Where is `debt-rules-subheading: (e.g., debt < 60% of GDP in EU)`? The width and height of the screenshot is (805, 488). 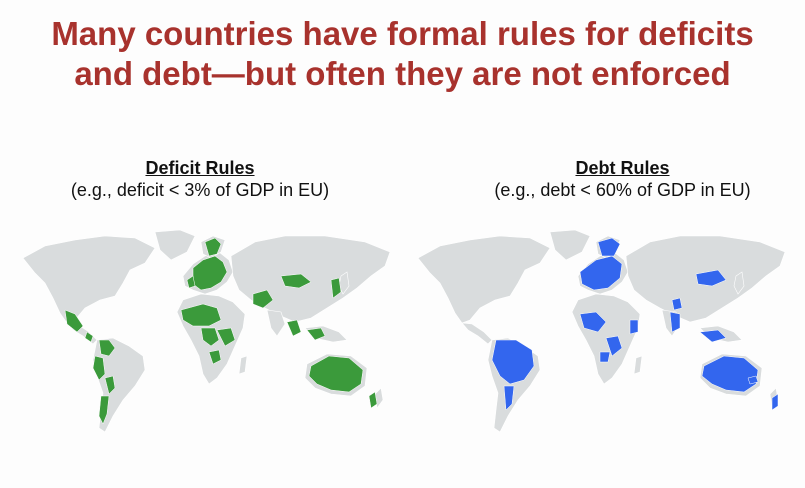 debt-rules-subheading: (e.g., debt < 60% of GDP in EU) is located at coordinates (622, 190).